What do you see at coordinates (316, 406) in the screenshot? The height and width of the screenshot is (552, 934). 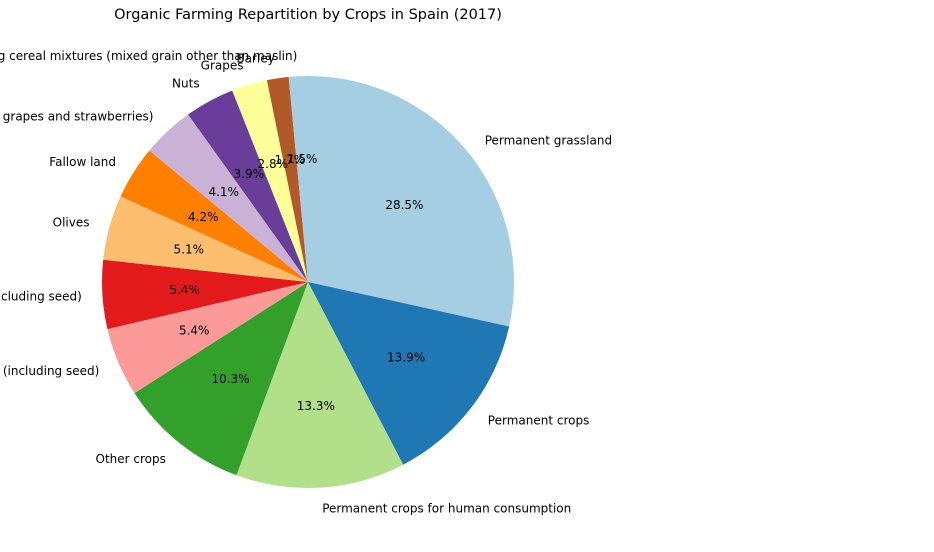 I see `slice-percent-label: 13.3%` at bounding box center [316, 406].